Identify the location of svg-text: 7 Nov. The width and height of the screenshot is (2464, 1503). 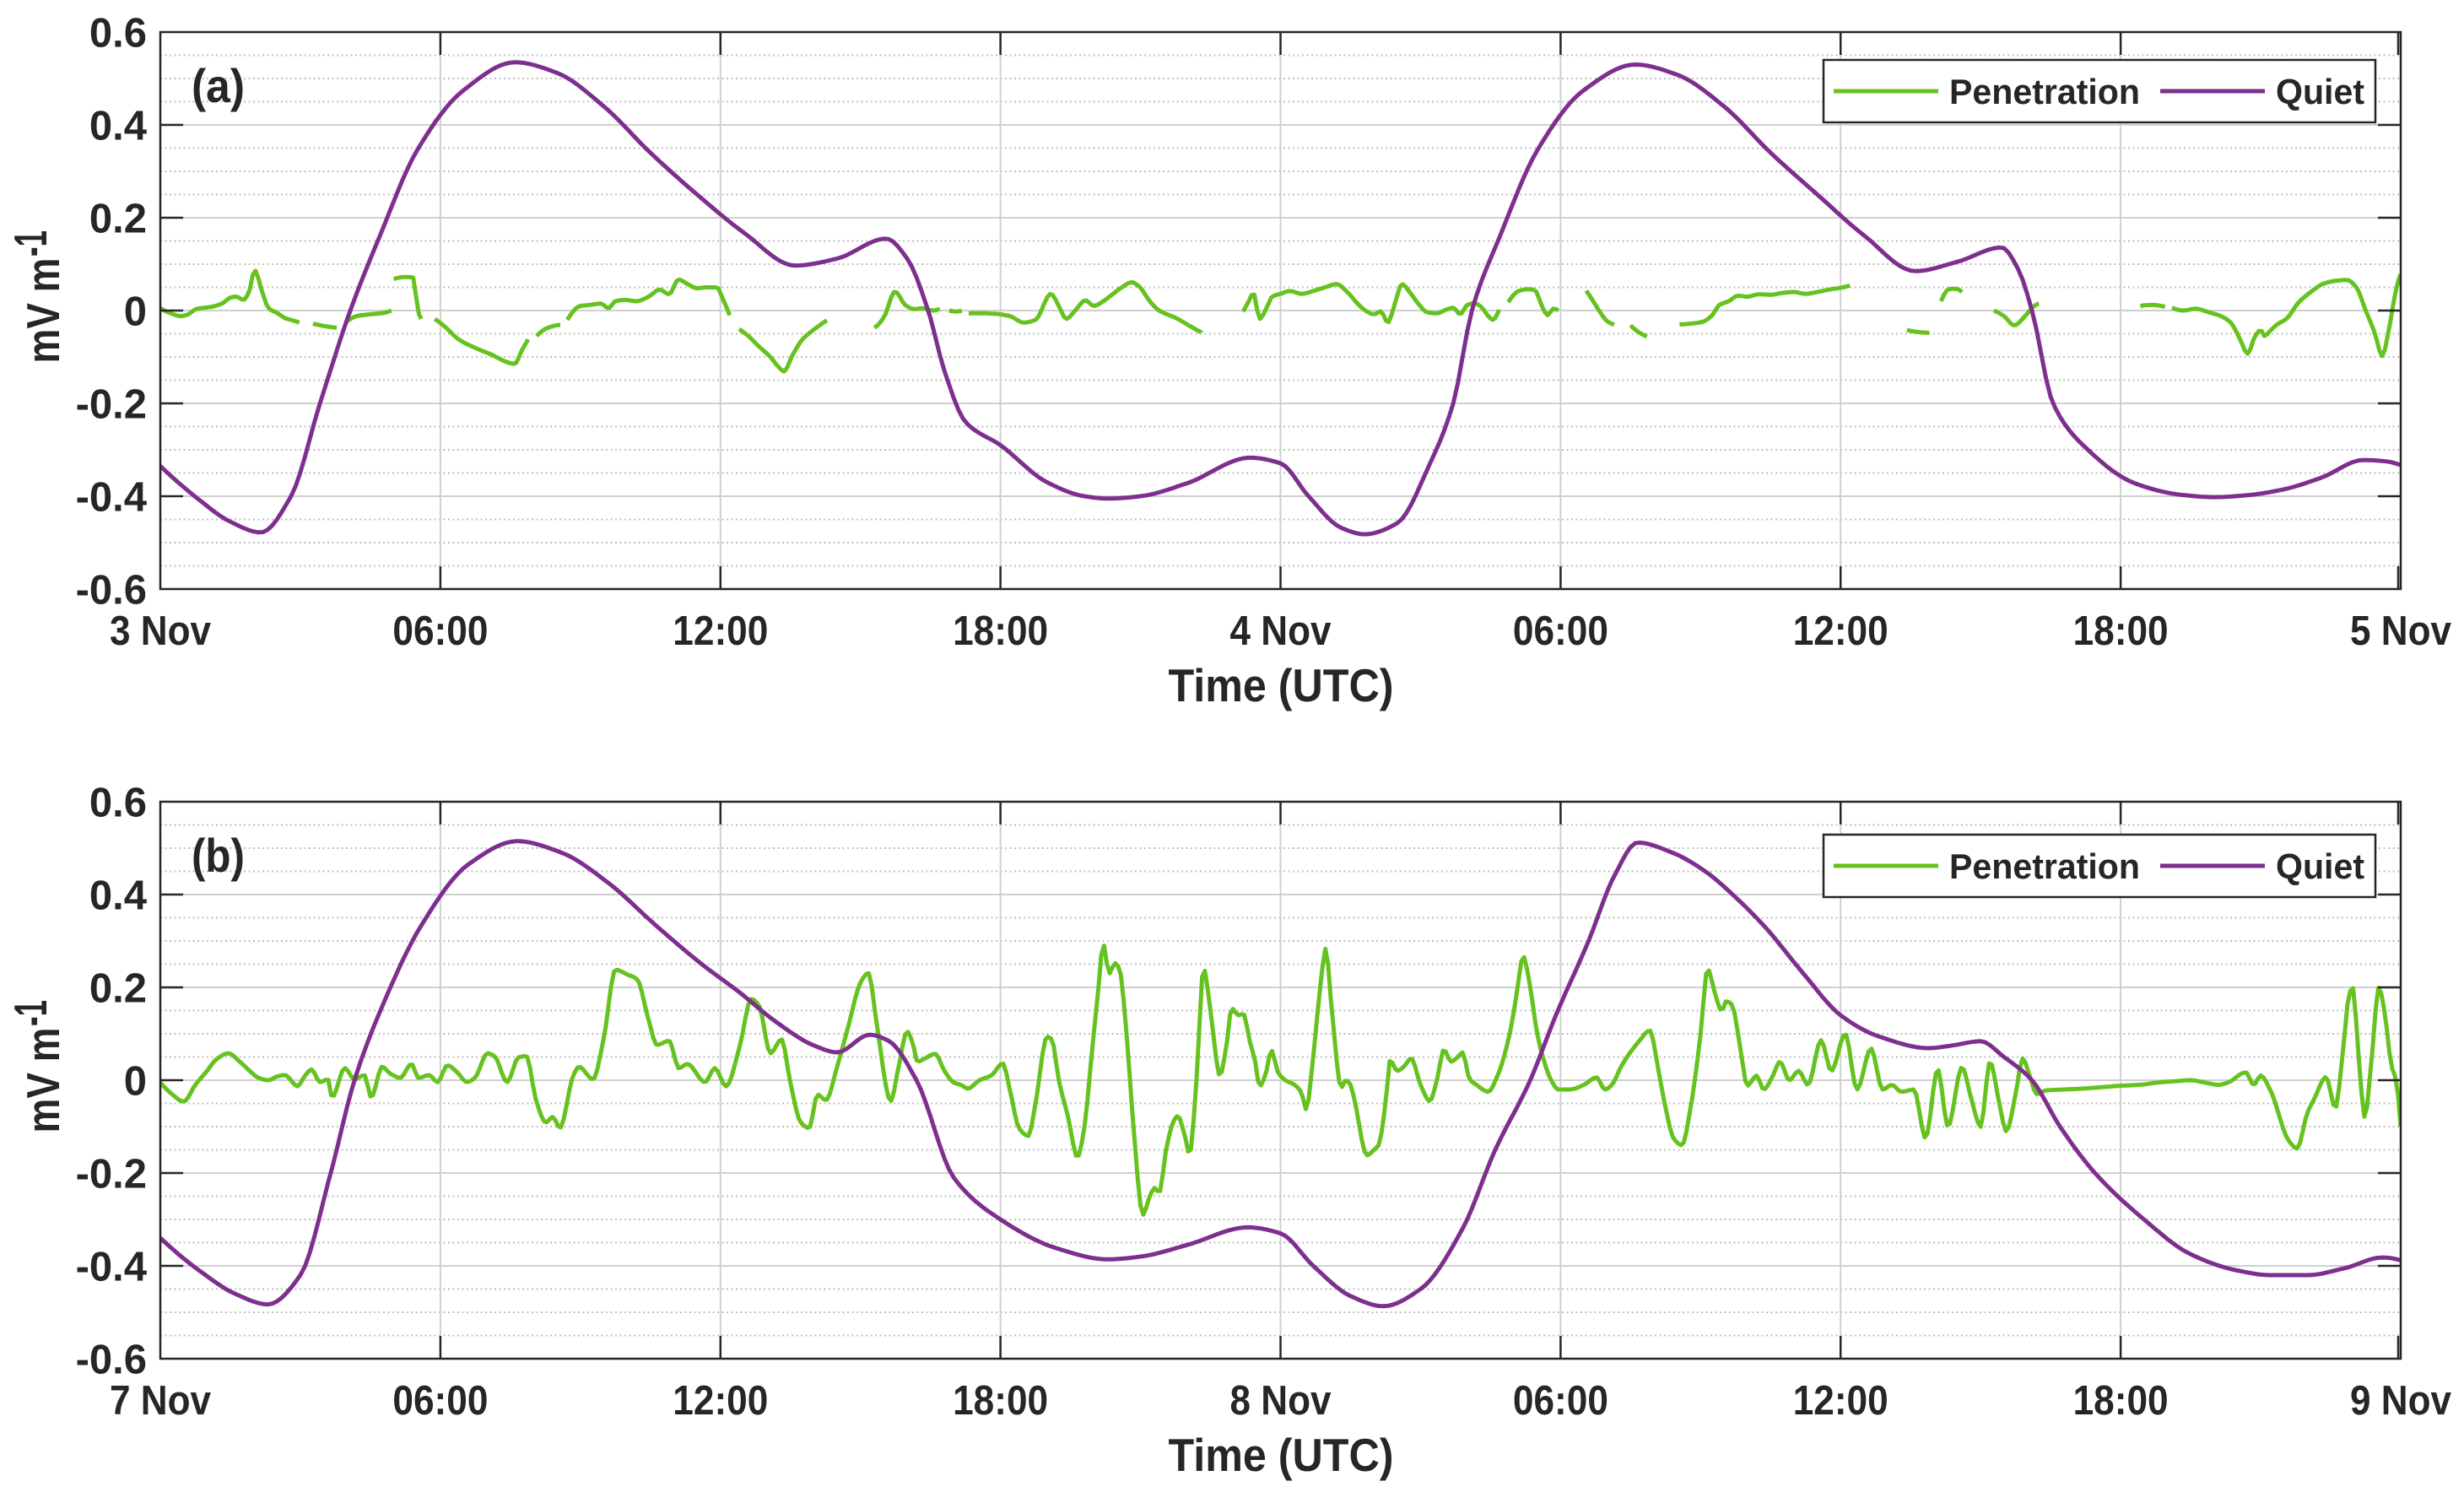
(161, 1401).